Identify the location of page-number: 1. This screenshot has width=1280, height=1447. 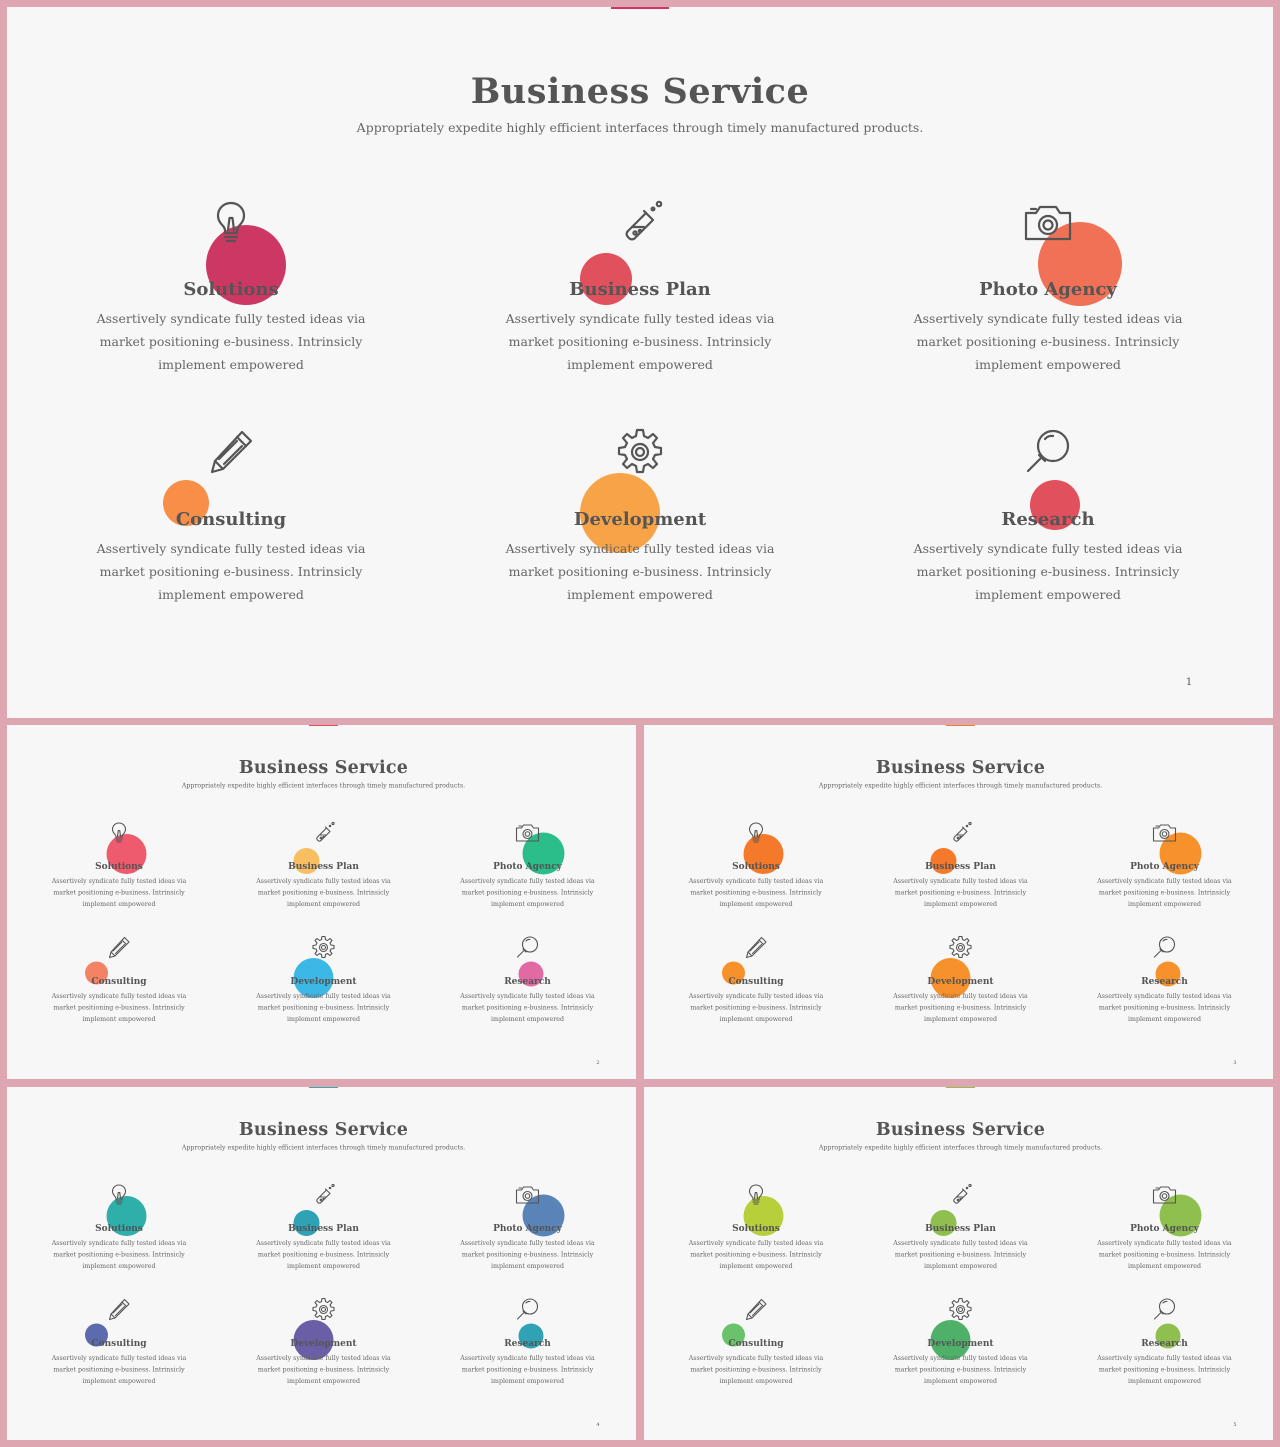
(1189, 682).